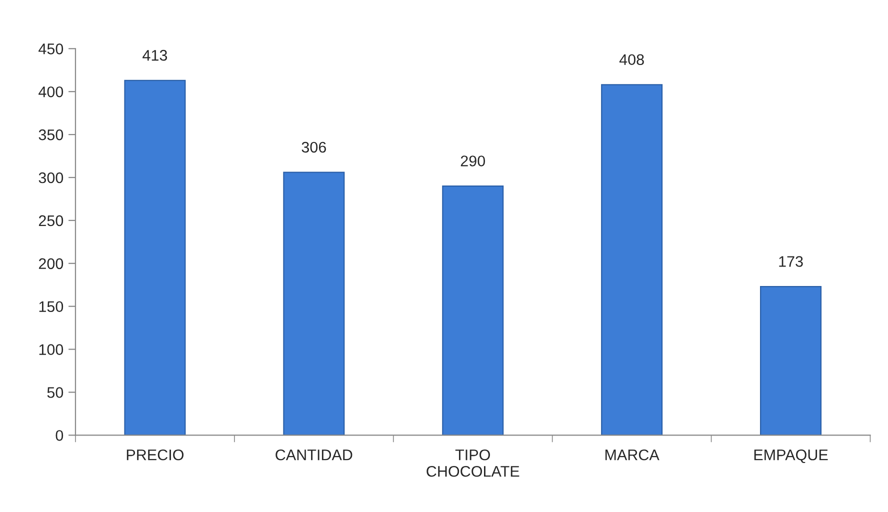 The width and height of the screenshot is (888, 512). I want to click on y-tick-label: 0, so click(60, 435).